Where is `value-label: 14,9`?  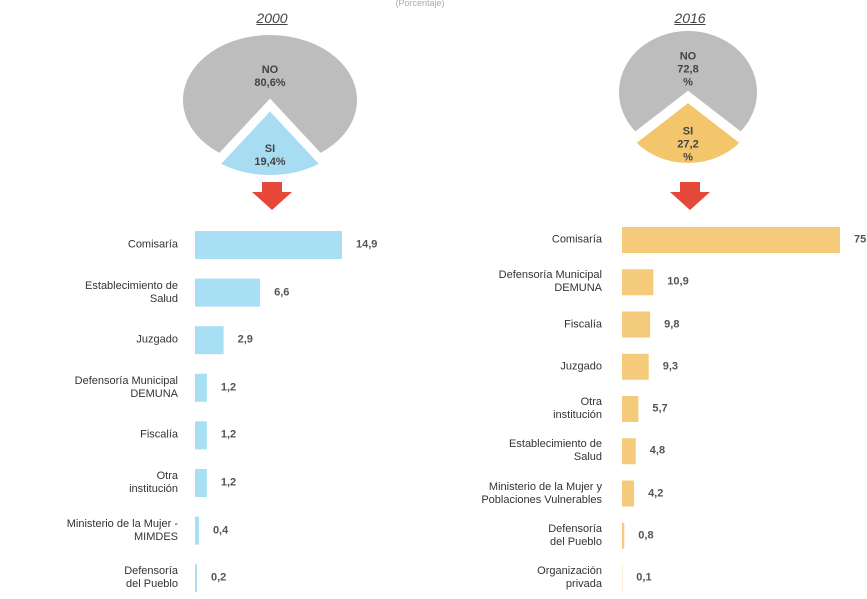 value-label: 14,9 is located at coordinates (367, 244).